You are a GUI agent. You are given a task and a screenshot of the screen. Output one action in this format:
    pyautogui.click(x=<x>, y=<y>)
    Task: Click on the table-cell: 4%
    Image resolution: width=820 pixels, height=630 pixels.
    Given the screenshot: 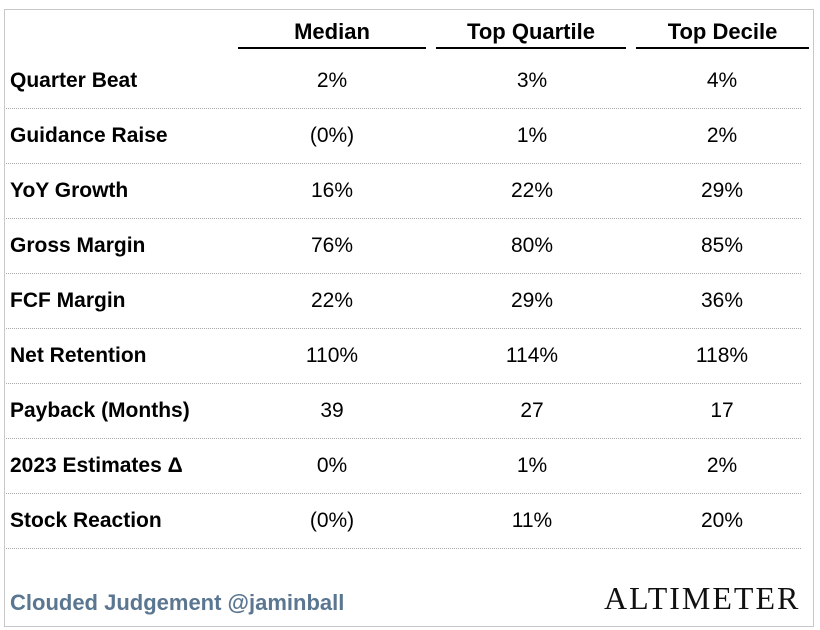 What is the action you would take?
    pyautogui.click(x=722, y=80)
    